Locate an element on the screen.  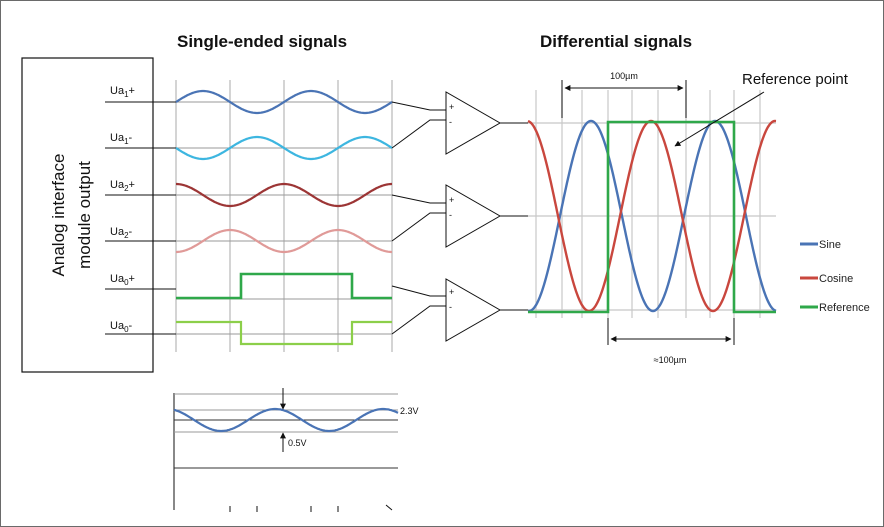
differential-reference is located at coordinates (652, 217).